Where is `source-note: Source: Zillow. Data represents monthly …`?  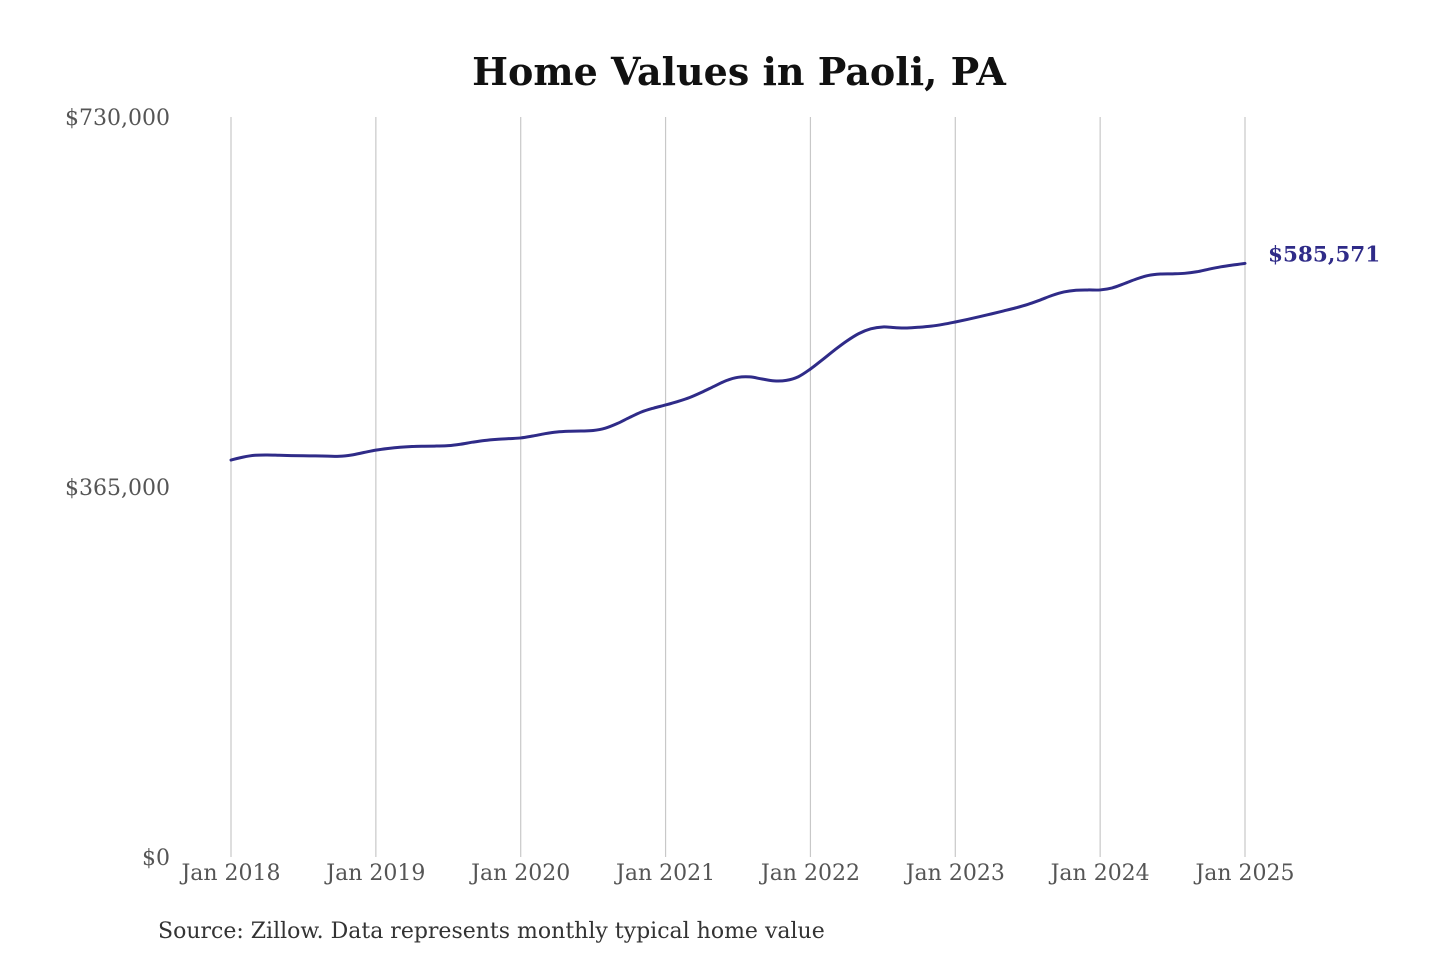
source-note: Source: Zillow. Data represents monthly … is located at coordinates (491, 931).